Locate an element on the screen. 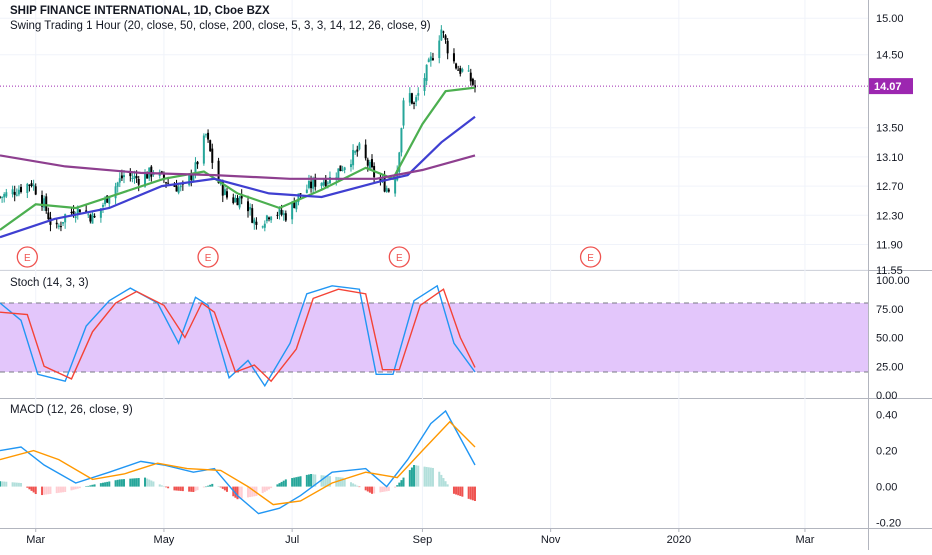 The image size is (932, 555). stoch-title: Stoch (14, 3, 3) is located at coordinates (49, 283).